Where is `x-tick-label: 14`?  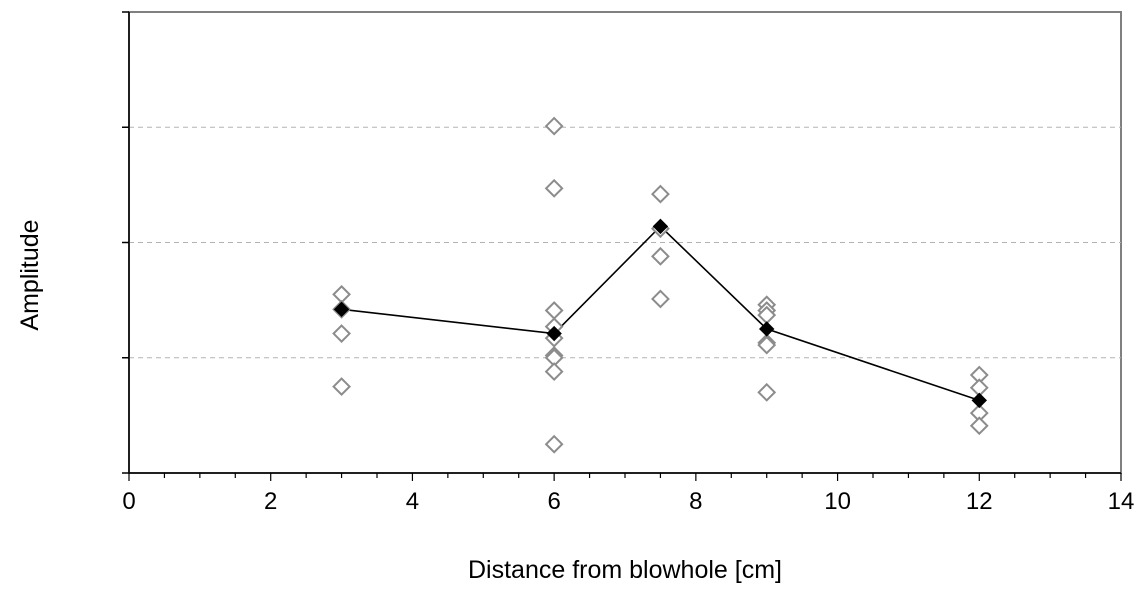 x-tick-label: 14 is located at coordinates (1121, 501).